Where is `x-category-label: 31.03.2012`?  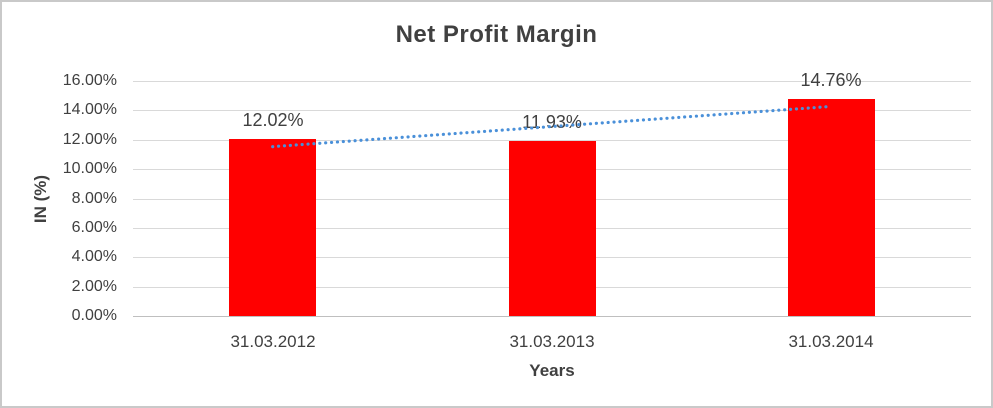
x-category-label: 31.03.2012 is located at coordinates (273, 341).